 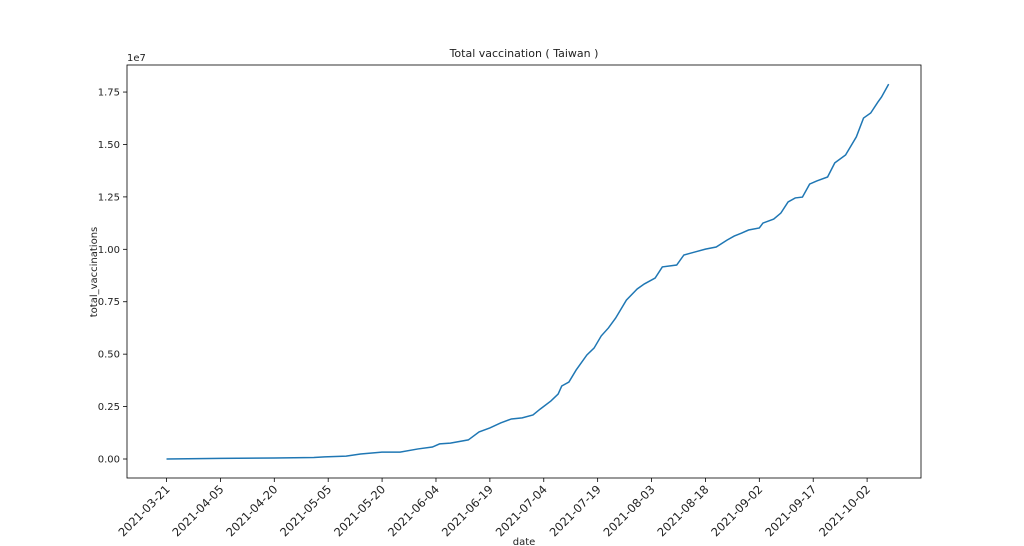 What do you see at coordinates (109, 407) in the screenshot?
I see `y-tick-label: 0.25` at bounding box center [109, 407].